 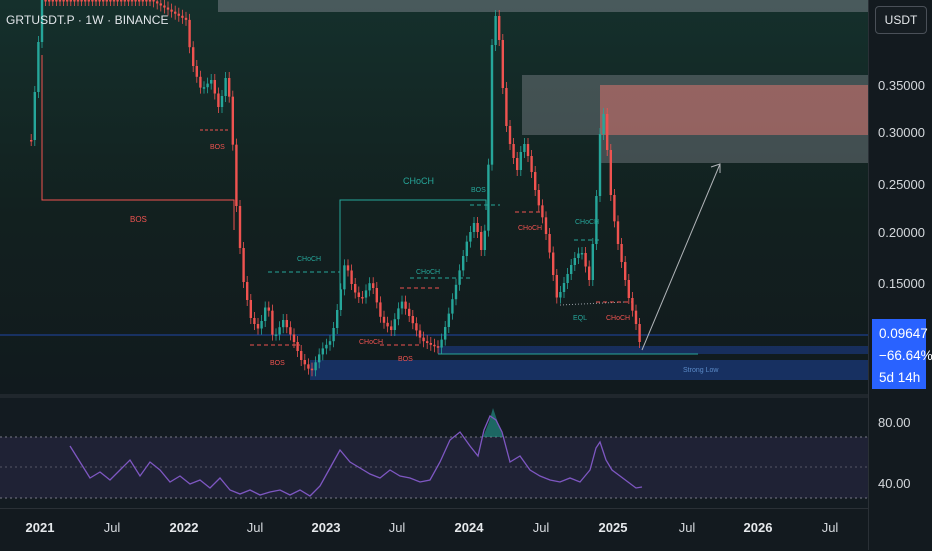 I want to click on pane-divider, so click(x=466, y=396).